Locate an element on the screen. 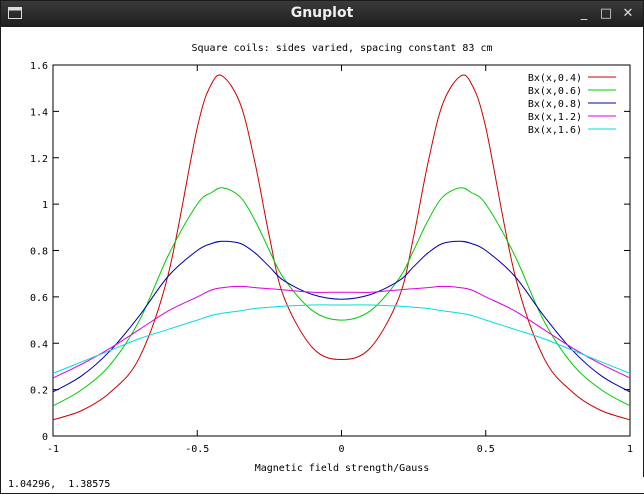 Image resolution: width=644 pixels, height=494 pixels. close-button: ✕ is located at coordinates (628, 13).